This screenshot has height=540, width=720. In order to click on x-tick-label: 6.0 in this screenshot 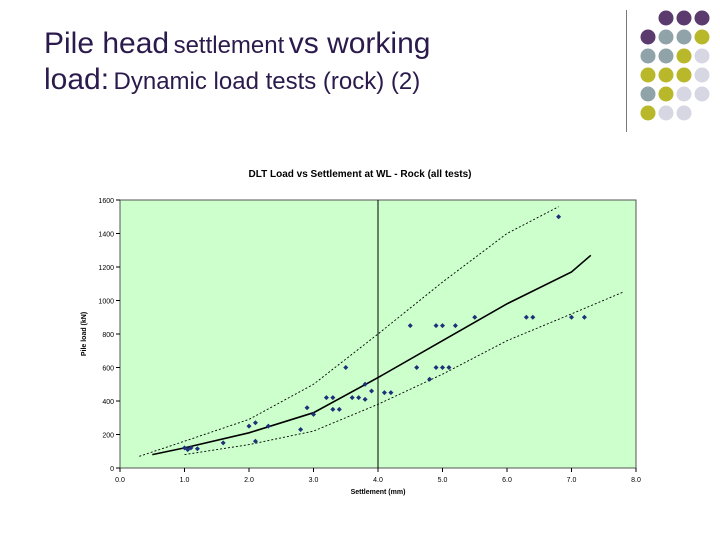, I will do `click(507, 480)`.